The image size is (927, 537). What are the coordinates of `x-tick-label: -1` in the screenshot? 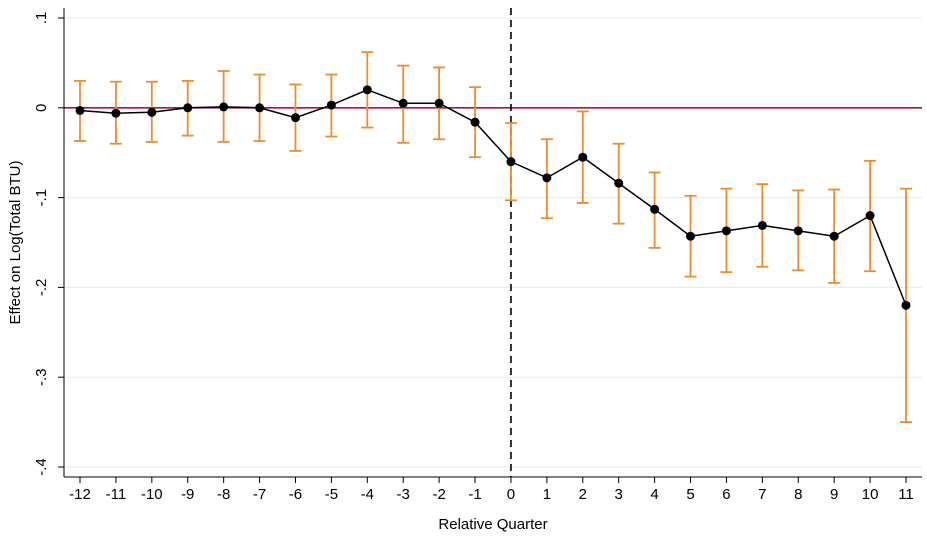 It's located at (474, 494).